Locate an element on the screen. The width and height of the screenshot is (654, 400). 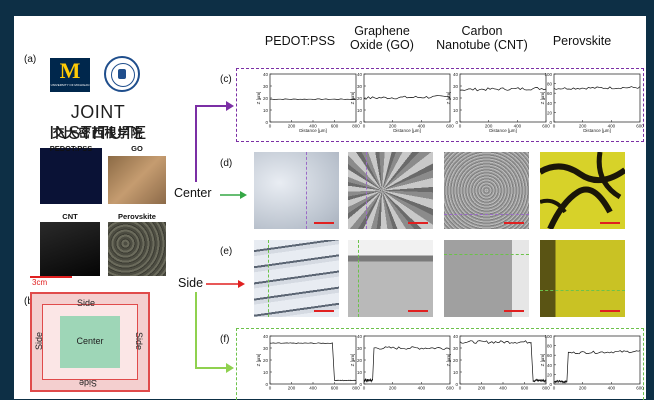
panel-label-e: (e) is located at coordinates (226, 251).